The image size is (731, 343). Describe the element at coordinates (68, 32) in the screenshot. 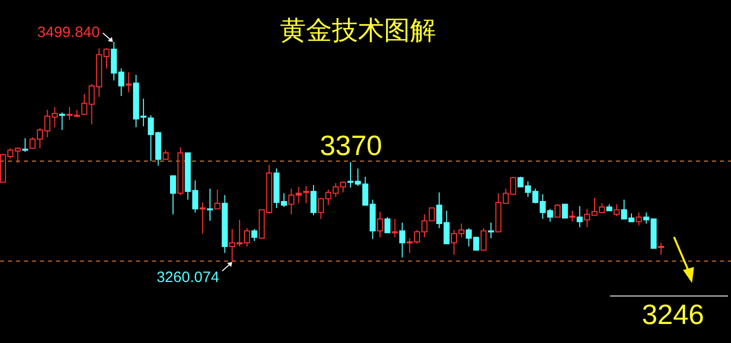

I see `text: 3499.840` at that location.